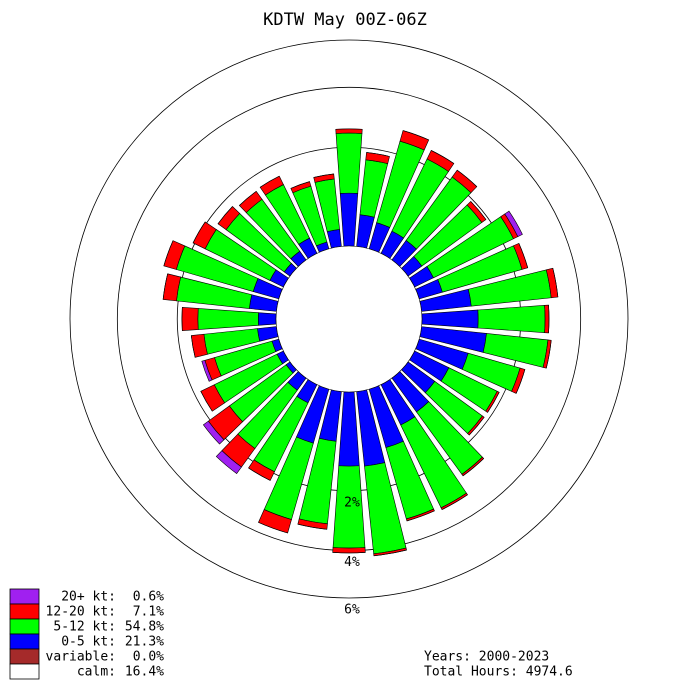  Describe the element at coordinates (144, 627) in the screenshot. I see `legend-value: 54.8%` at that location.